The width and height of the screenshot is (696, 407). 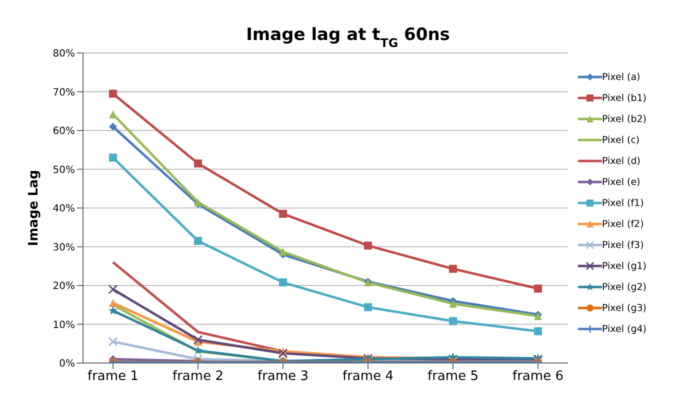 I want to click on y-tick-label: 60%, so click(x=63, y=132).